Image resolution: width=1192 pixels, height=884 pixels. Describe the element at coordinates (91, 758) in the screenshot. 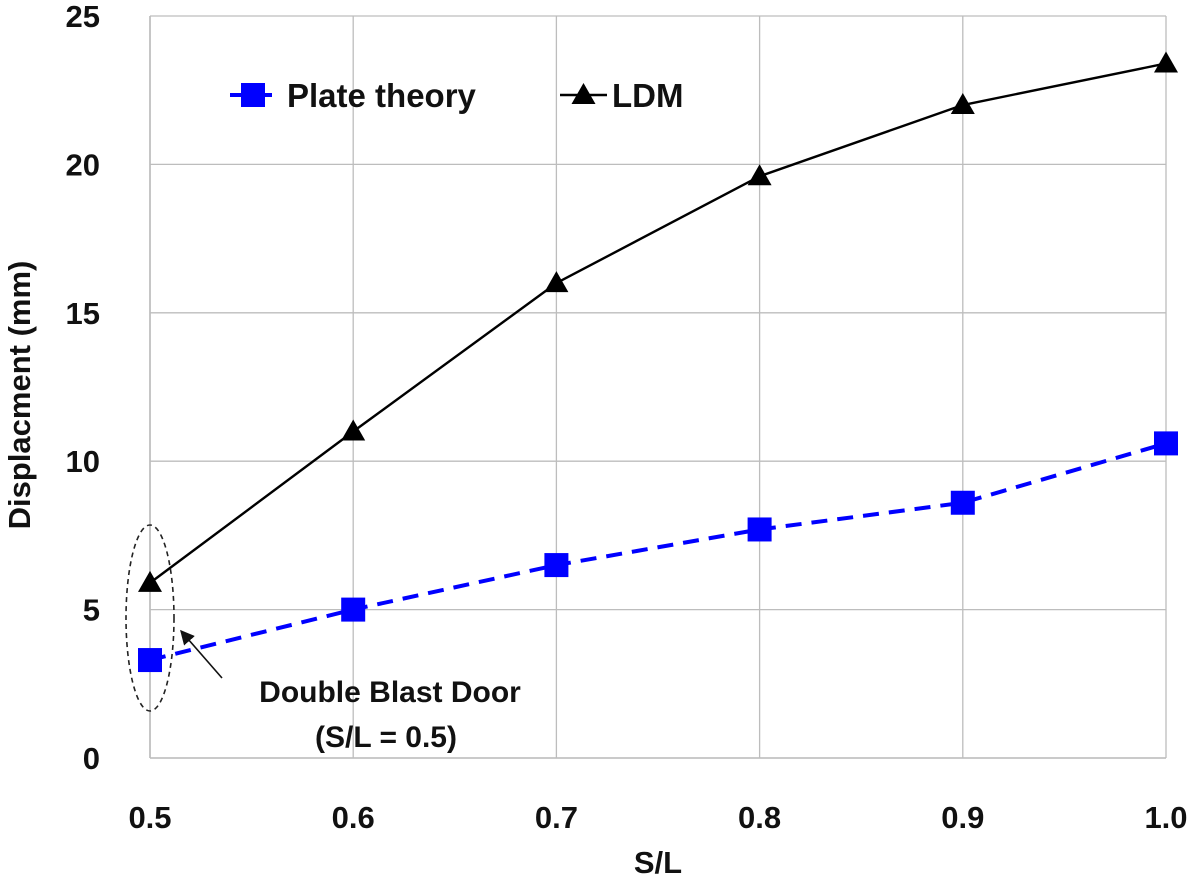

I see `y-tick-label: 0` at that location.